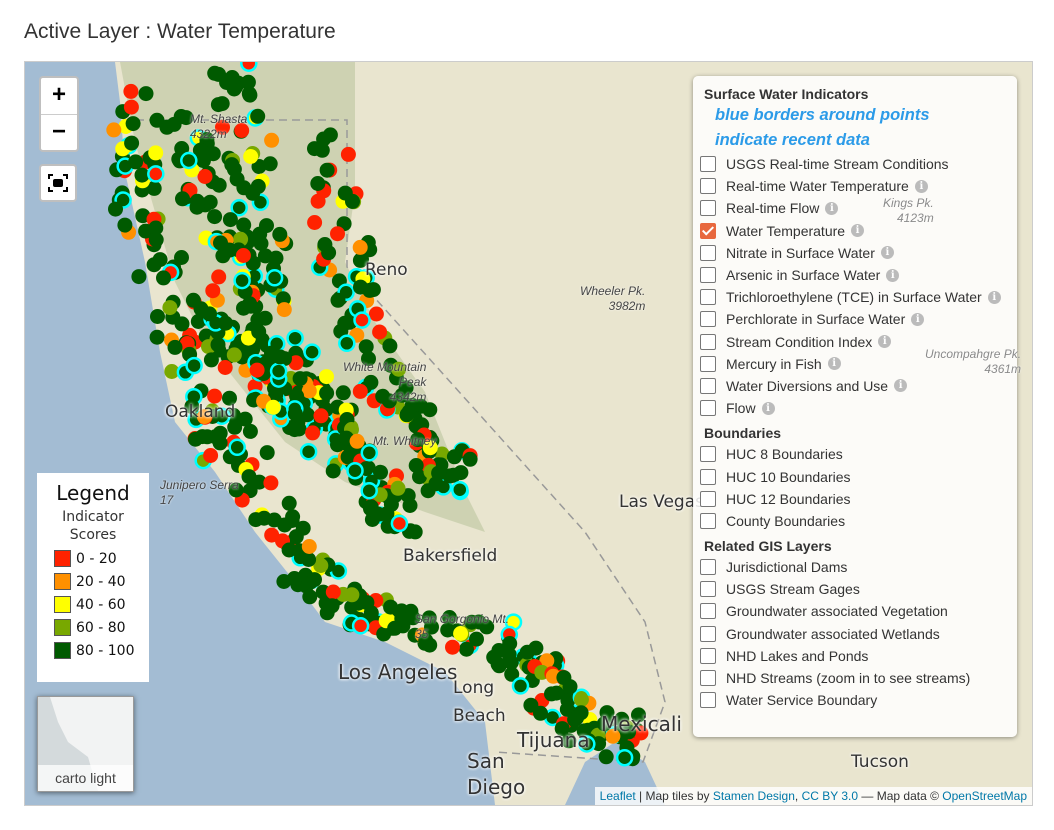  I want to click on layer-toggle: USGS Stream Gages, so click(858, 589).